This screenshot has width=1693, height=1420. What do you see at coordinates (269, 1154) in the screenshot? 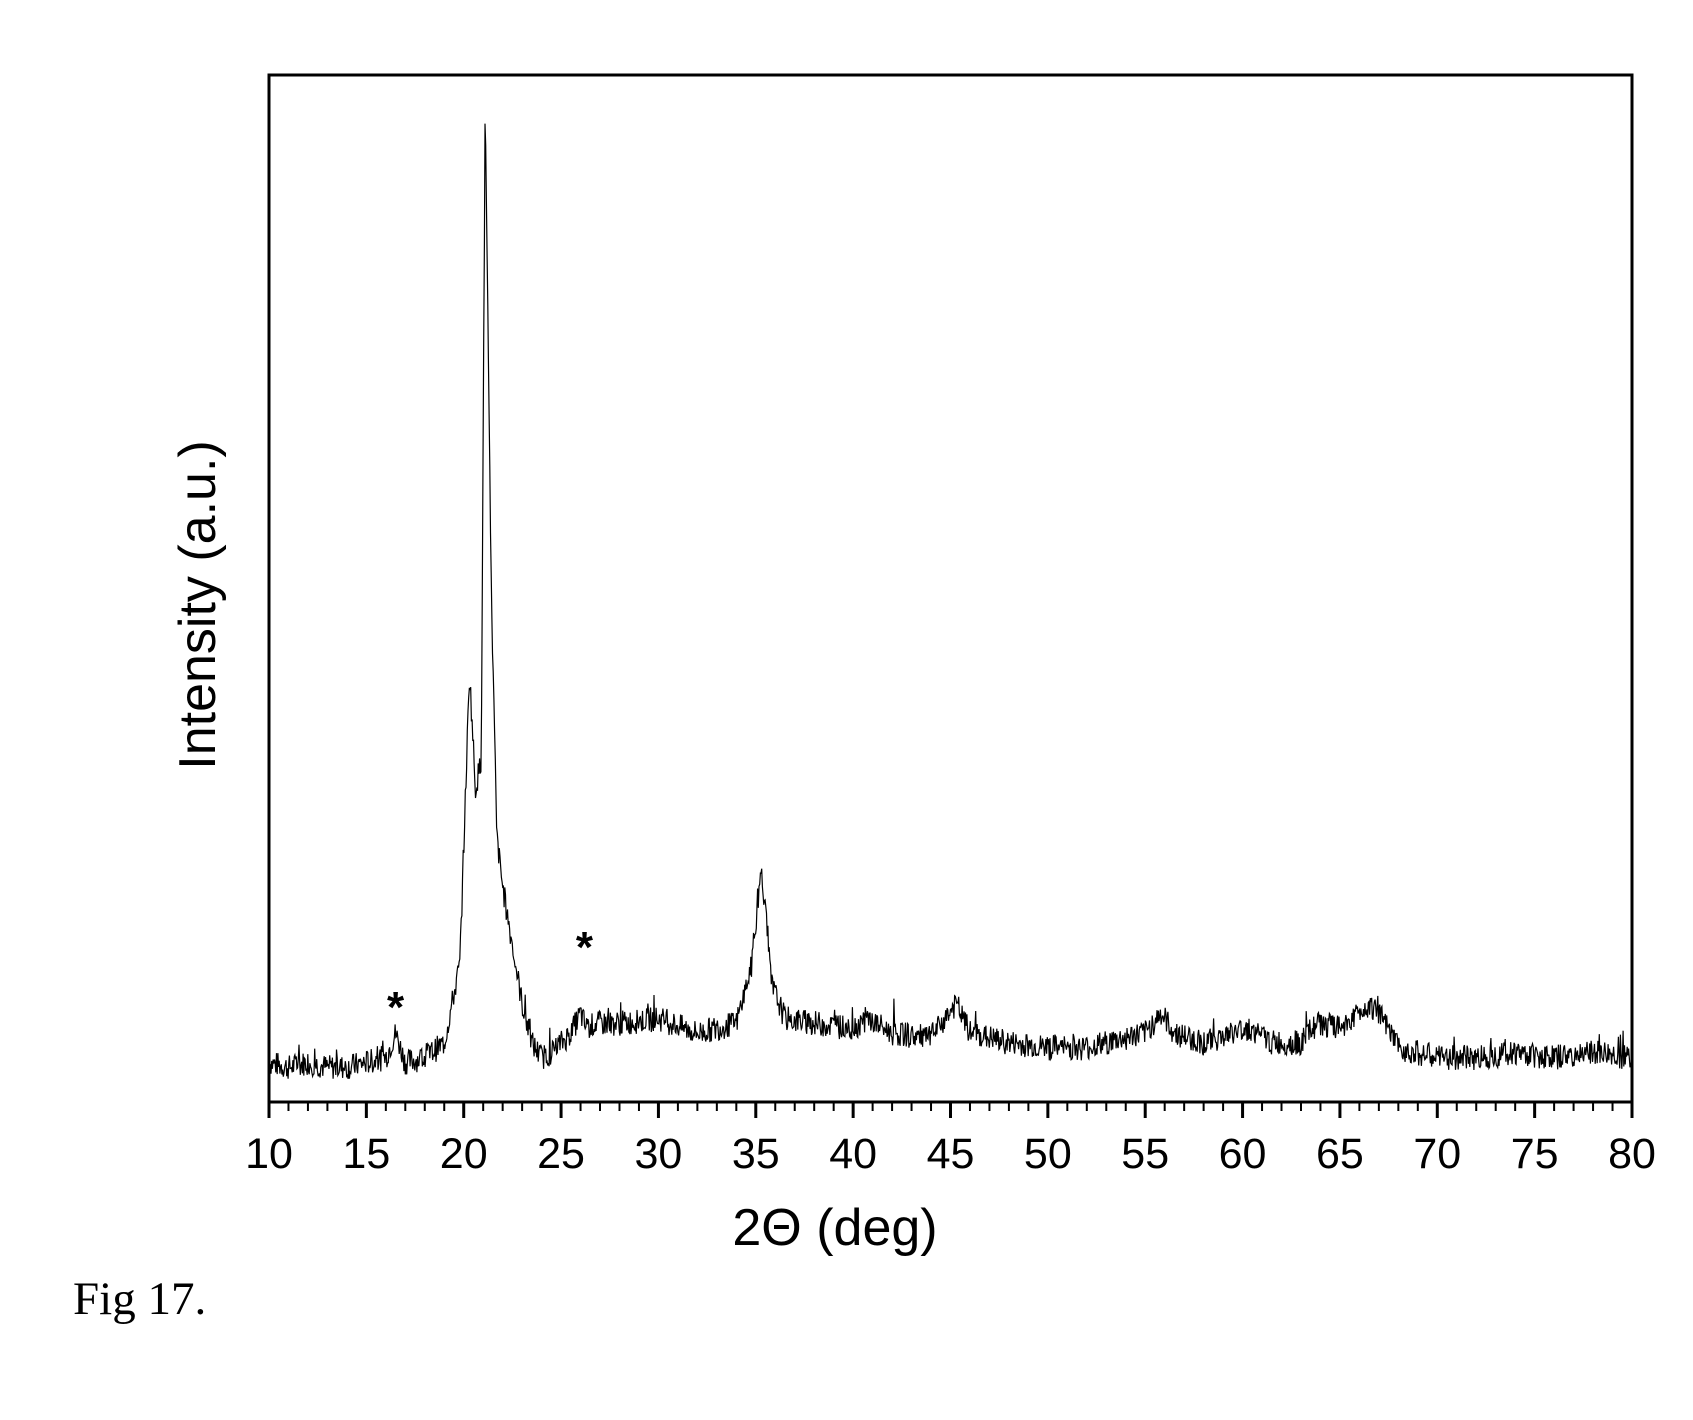
I see `x-tick-label: 10` at bounding box center [269, 1154].